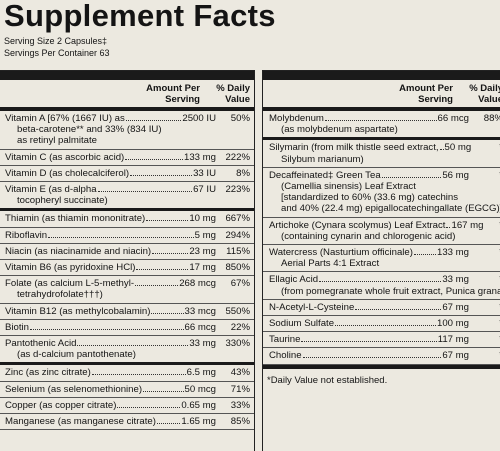  What do you see at coordinates (302, 324) in the screenshot?
I see `nutrient-name: Sodium Sulfate` at bounding box center [302, 324].